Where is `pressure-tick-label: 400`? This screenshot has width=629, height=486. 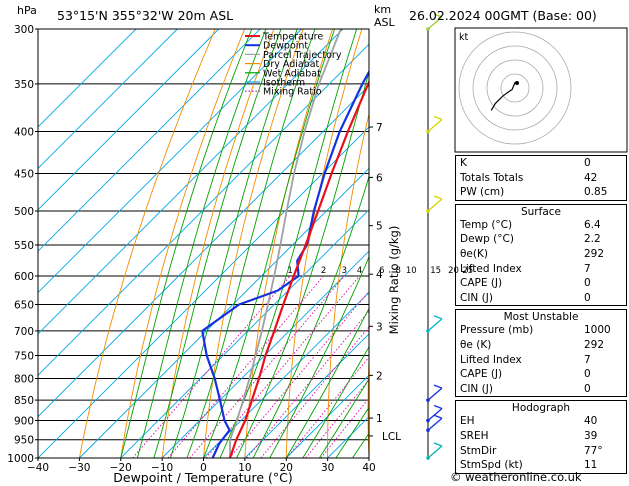 pressure-tick-label: 400 is located at coordinates (24, 133).